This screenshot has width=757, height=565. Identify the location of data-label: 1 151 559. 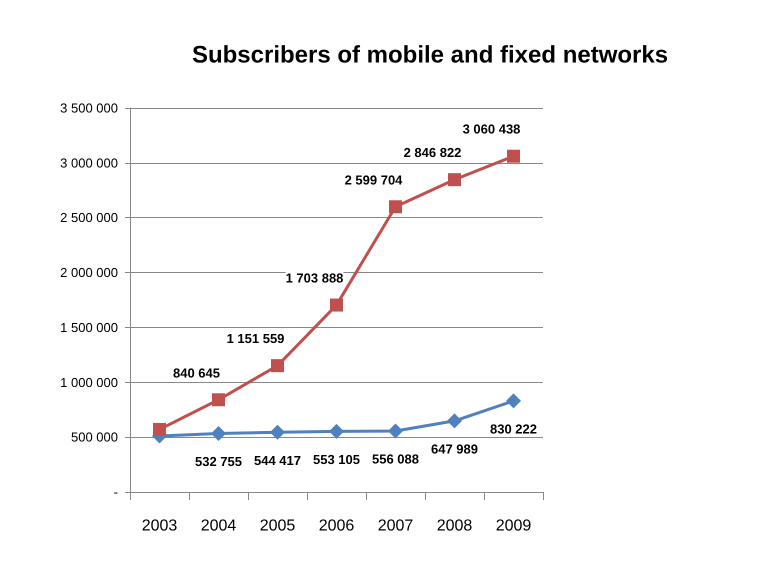
(255, 338).